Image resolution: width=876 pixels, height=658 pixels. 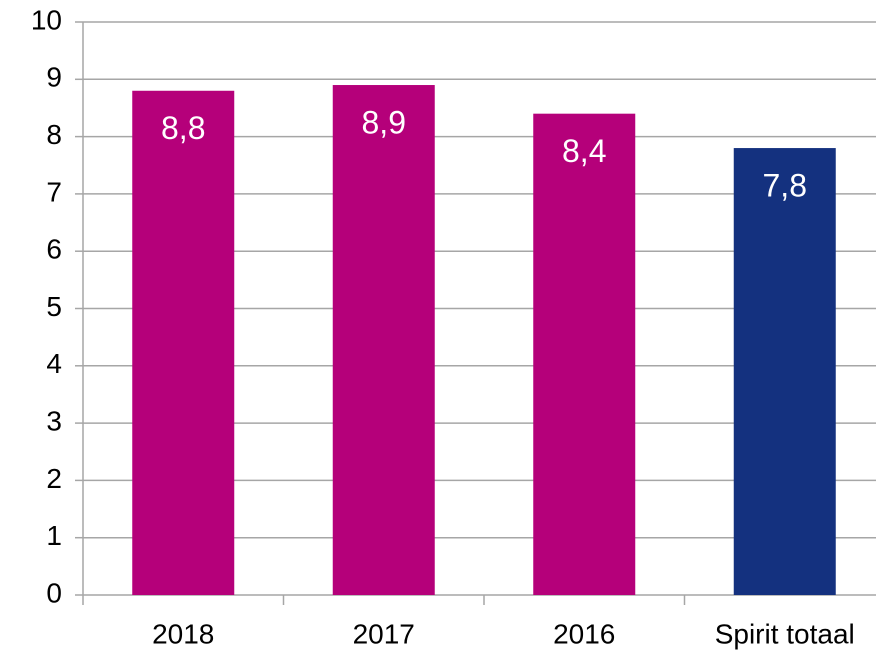 I want to click on x-tick-label: 2017, so click(x=384, y=633).